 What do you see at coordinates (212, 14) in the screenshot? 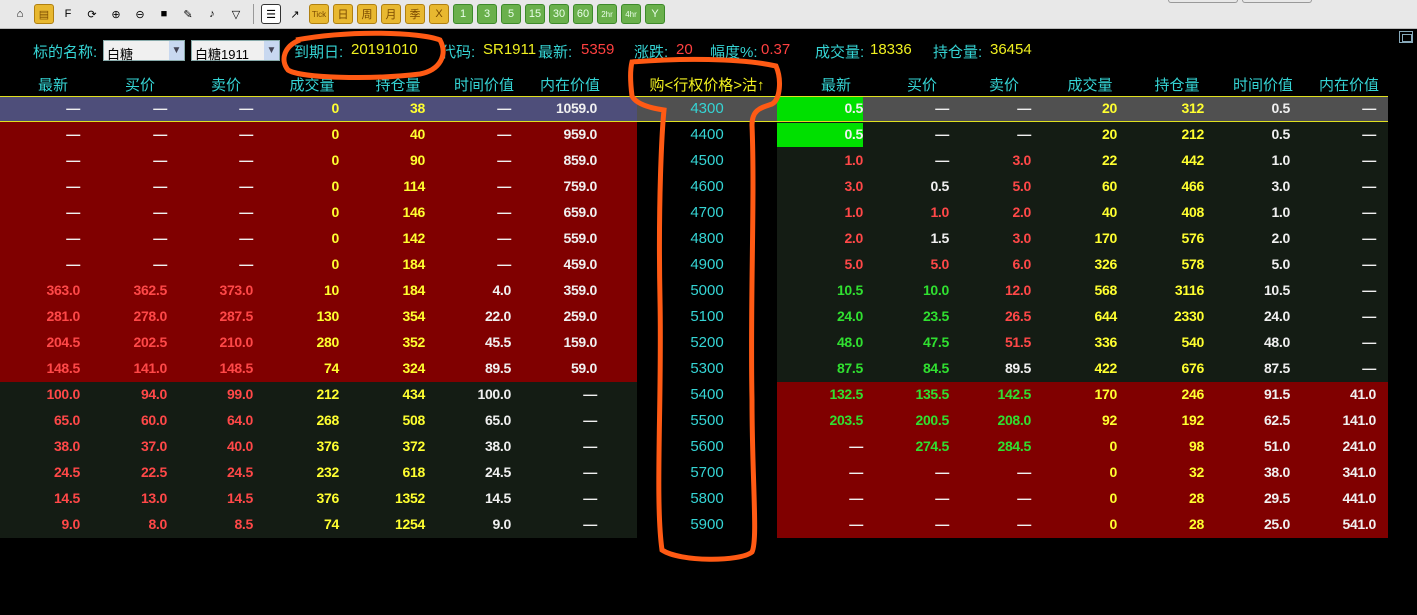
I see `horn-icon: ♪` at bounding box center [212, 14].